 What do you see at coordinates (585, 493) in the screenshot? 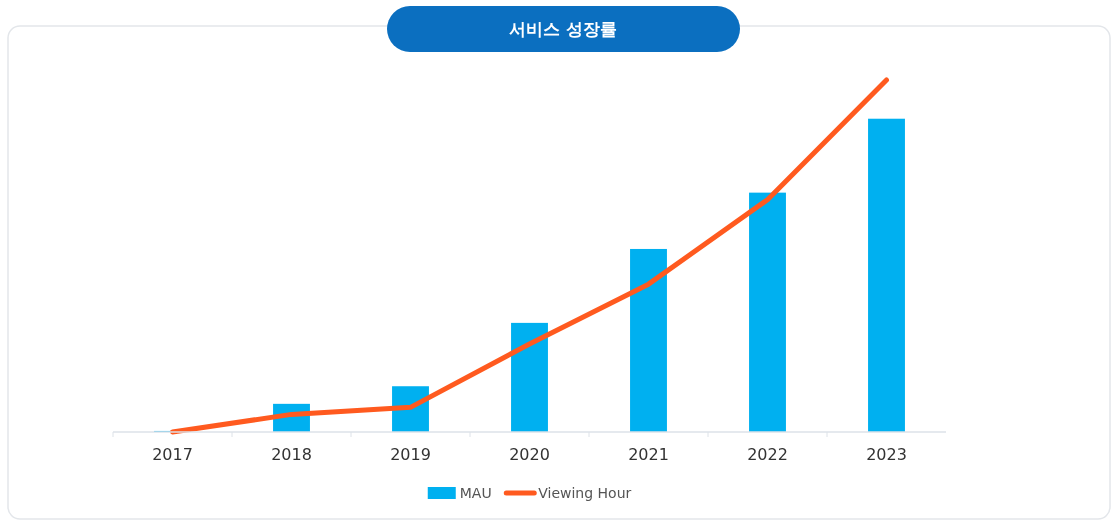
I see `legend-label: Viewing Hour` at bounding box center [585, 493].